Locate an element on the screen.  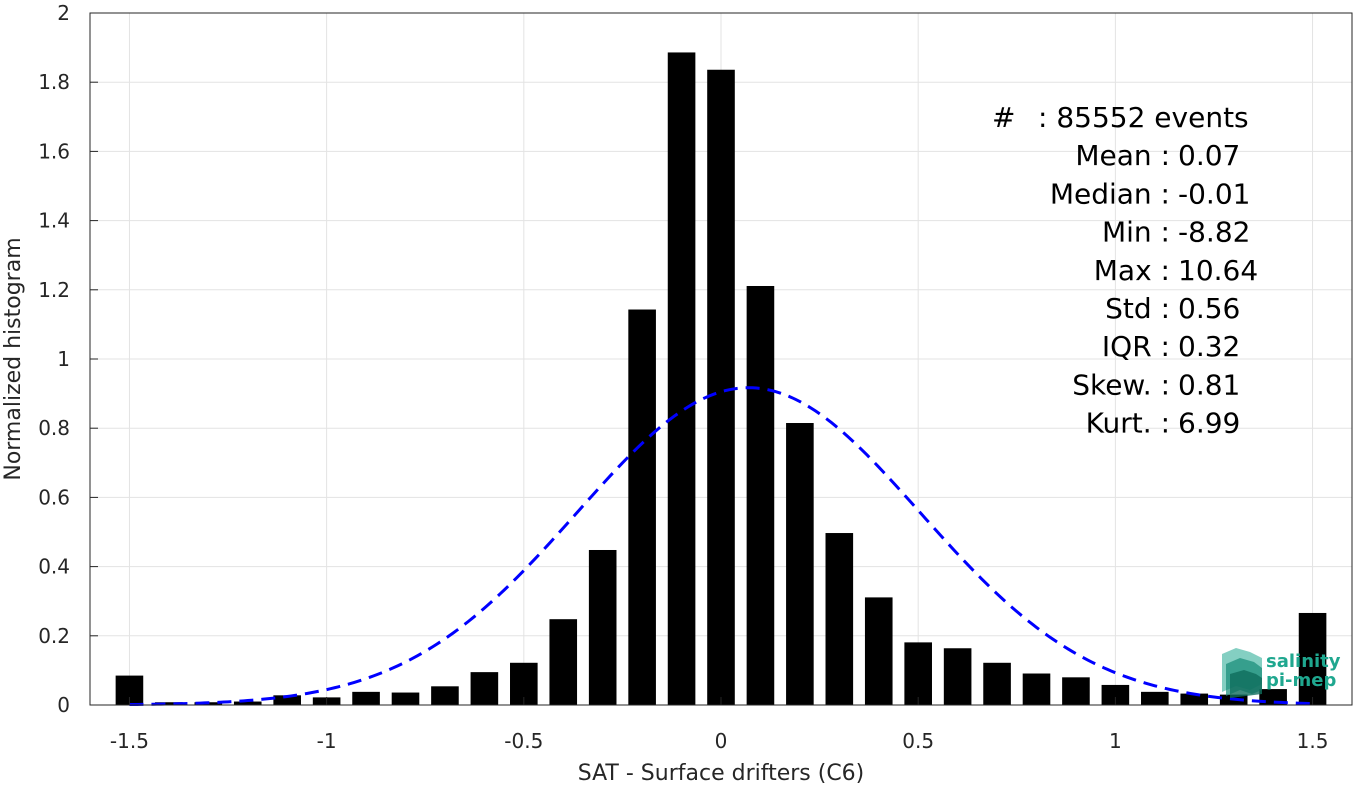
stat-row: Median : -0.01 is located at coordinates (1150, 193).